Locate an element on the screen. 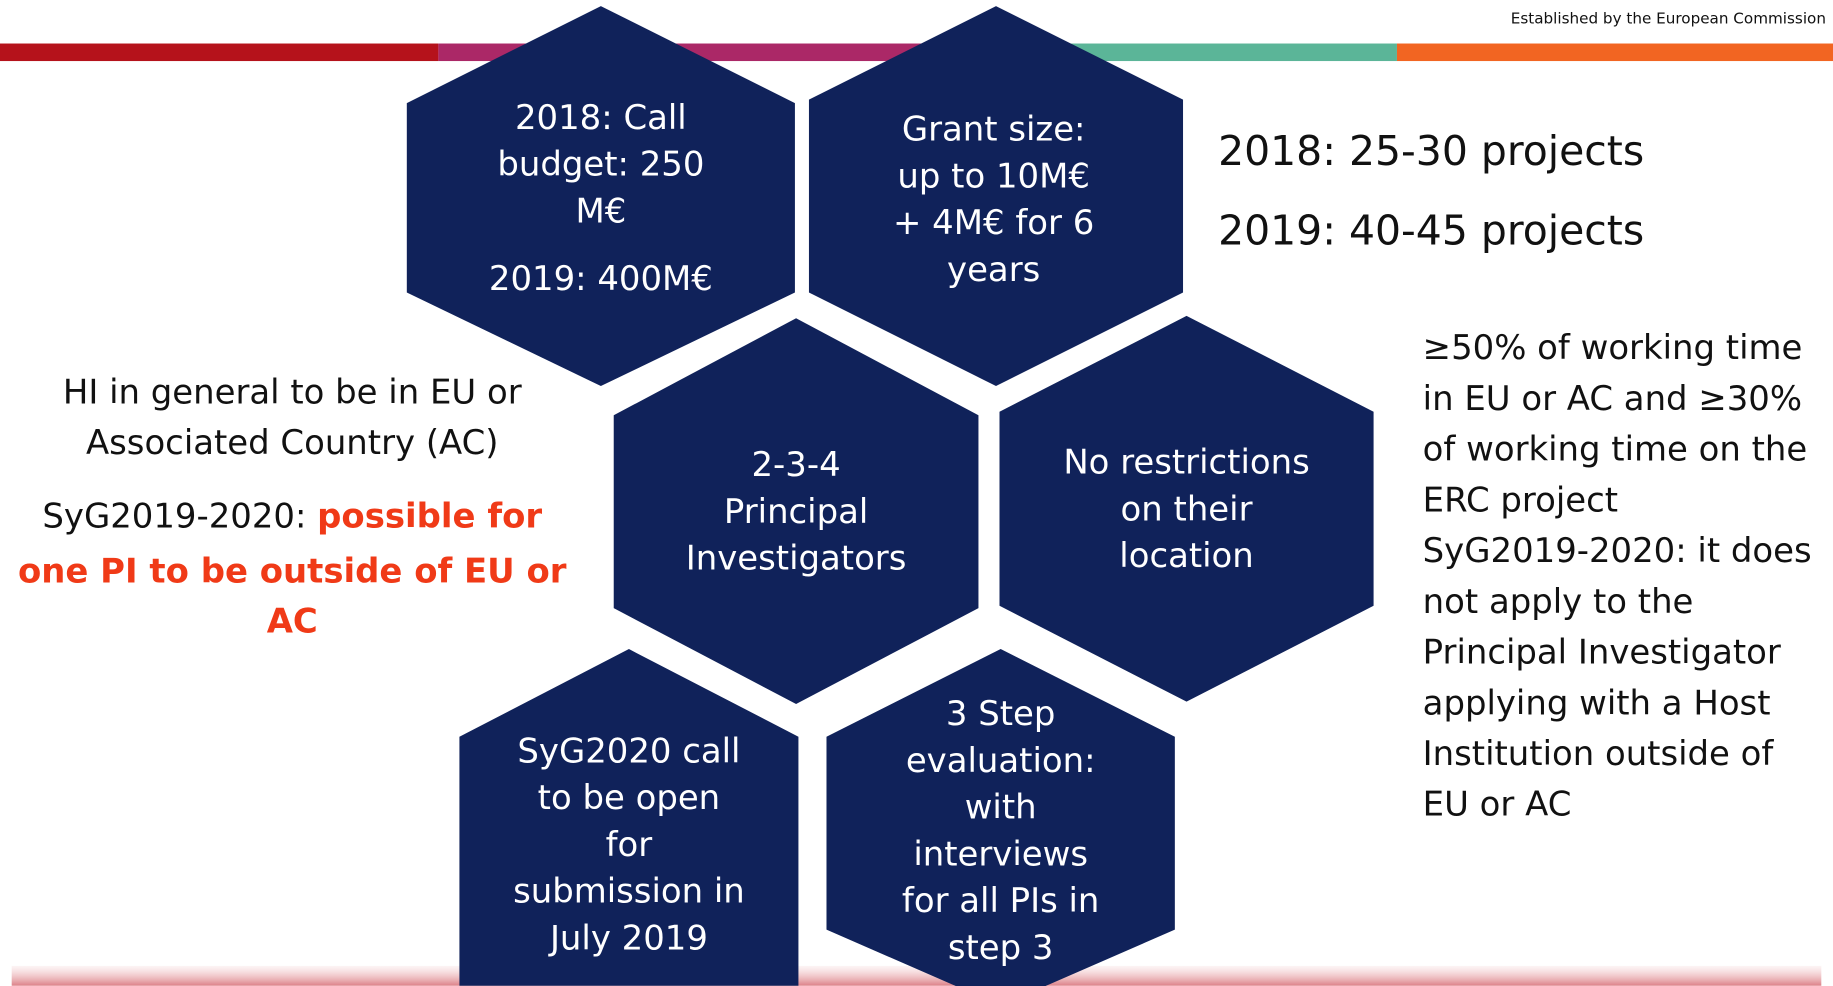  host-note-highlight: possible for is located at coordinates (429, 515).